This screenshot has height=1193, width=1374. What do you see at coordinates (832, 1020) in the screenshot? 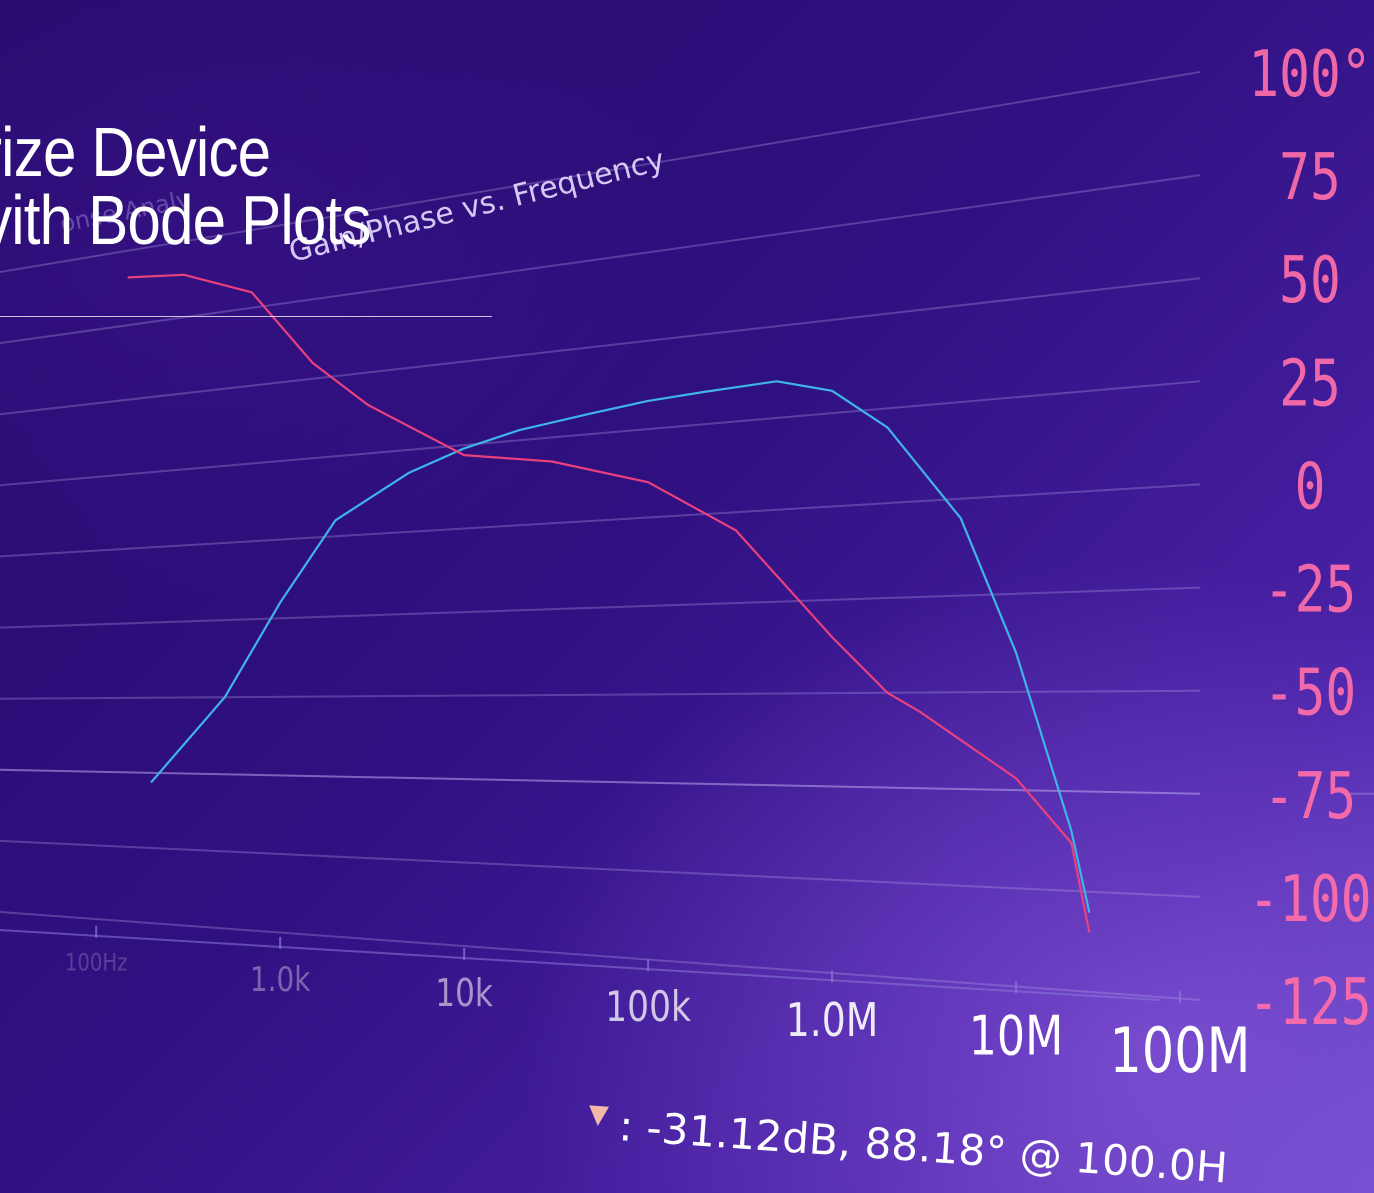
I see `x-tick-label: 1.0M` at bounding box center [832, 1020].